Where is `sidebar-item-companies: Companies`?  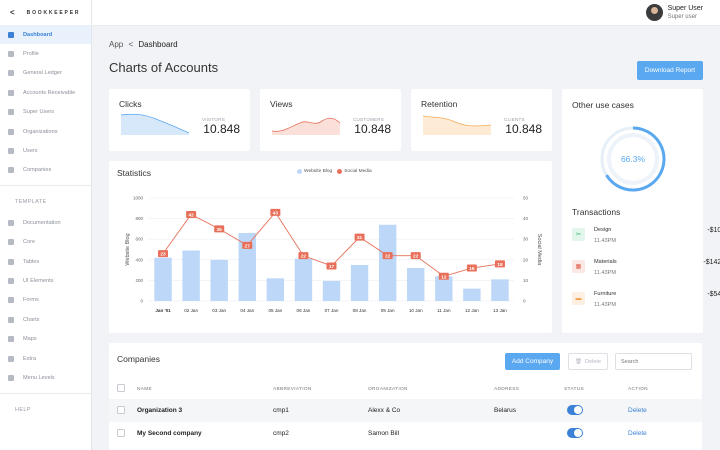
sidebar-item-companies: Companies is located at coordinates (45, 170).